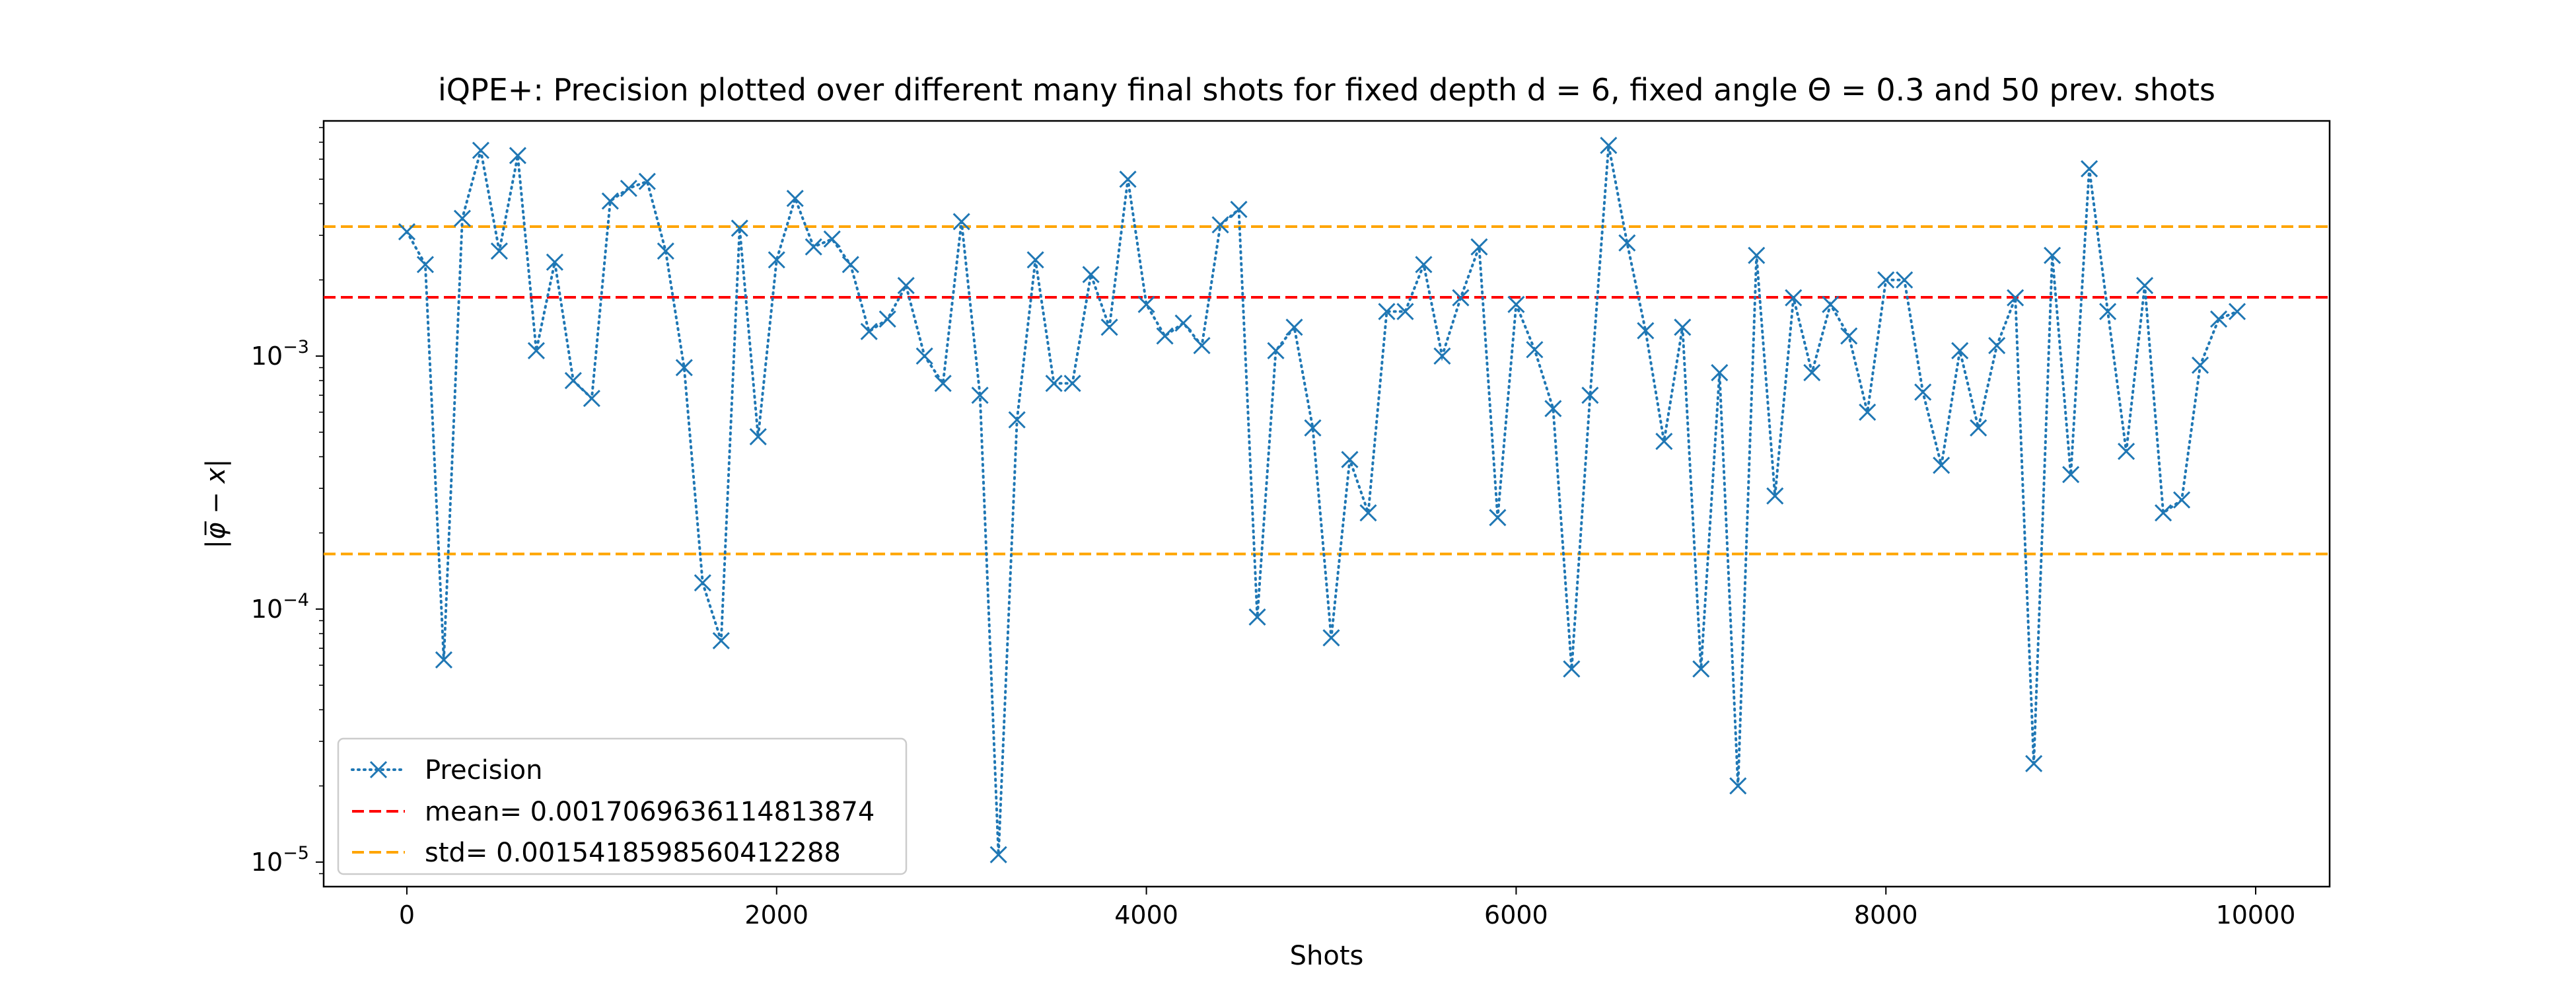  What do you see at coordinates (1347, 908) in the screenshot?
I see `x-axis: 0 2000 4000 6000 8000 10000` at bounding box center [1347, 908].